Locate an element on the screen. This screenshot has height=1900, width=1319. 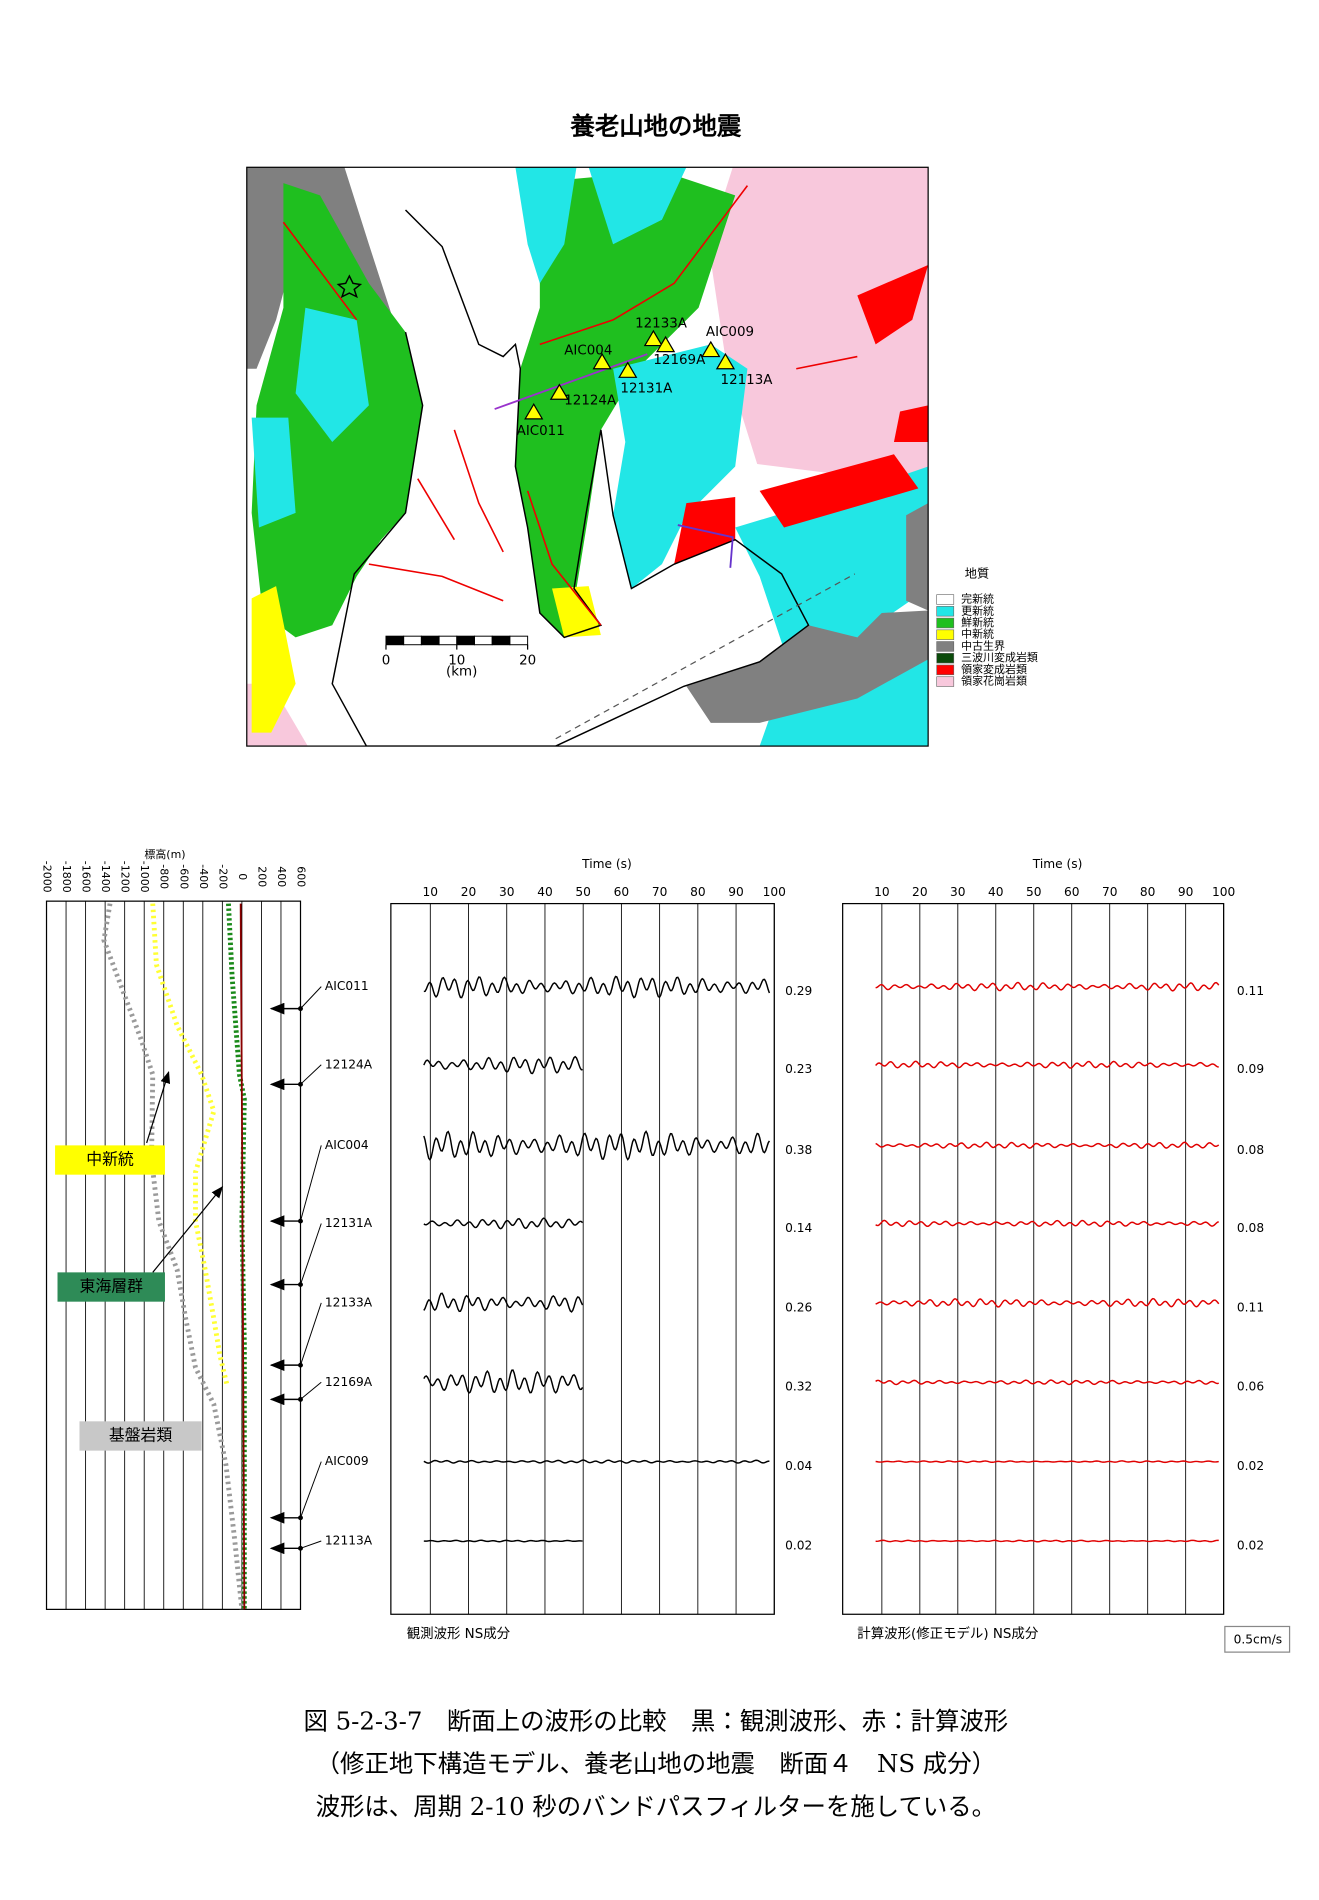
station-label: 12124A is located at coordinates (349, 1064).